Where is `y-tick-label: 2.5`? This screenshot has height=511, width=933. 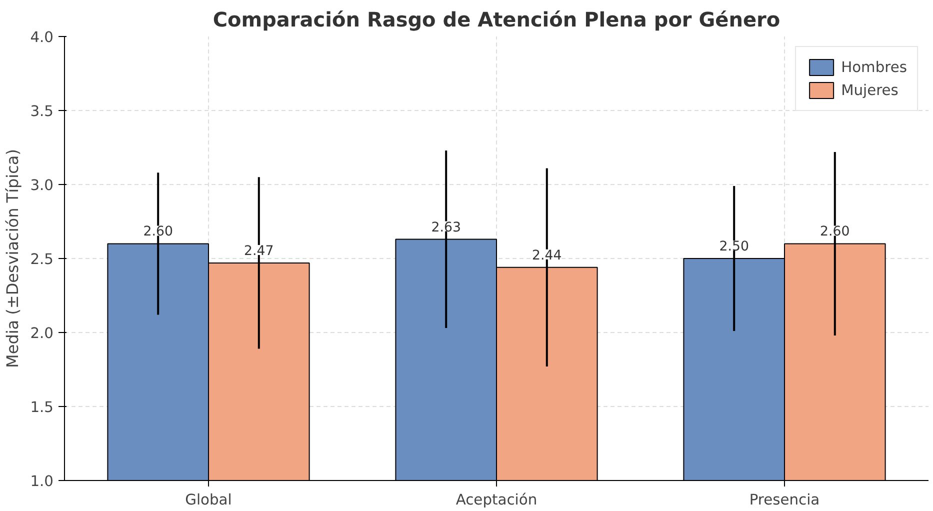
y-tick-label: 2.5 is located at coordinates (42, 259).